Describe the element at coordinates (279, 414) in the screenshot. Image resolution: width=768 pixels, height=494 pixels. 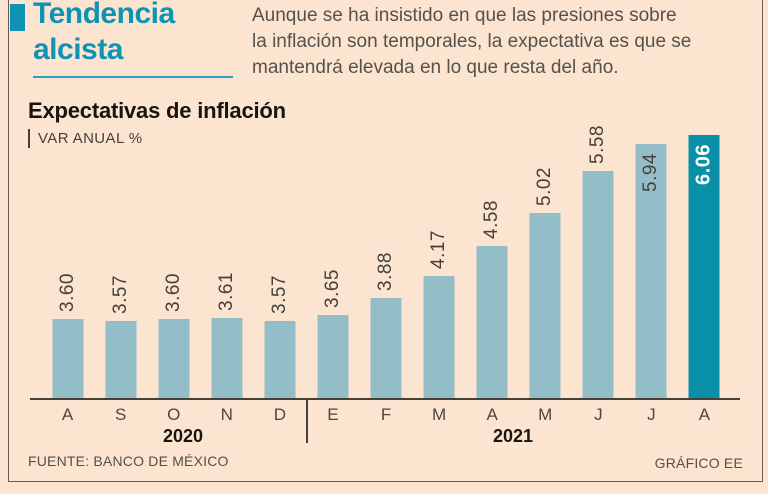
I see `month-label: D` at that location.